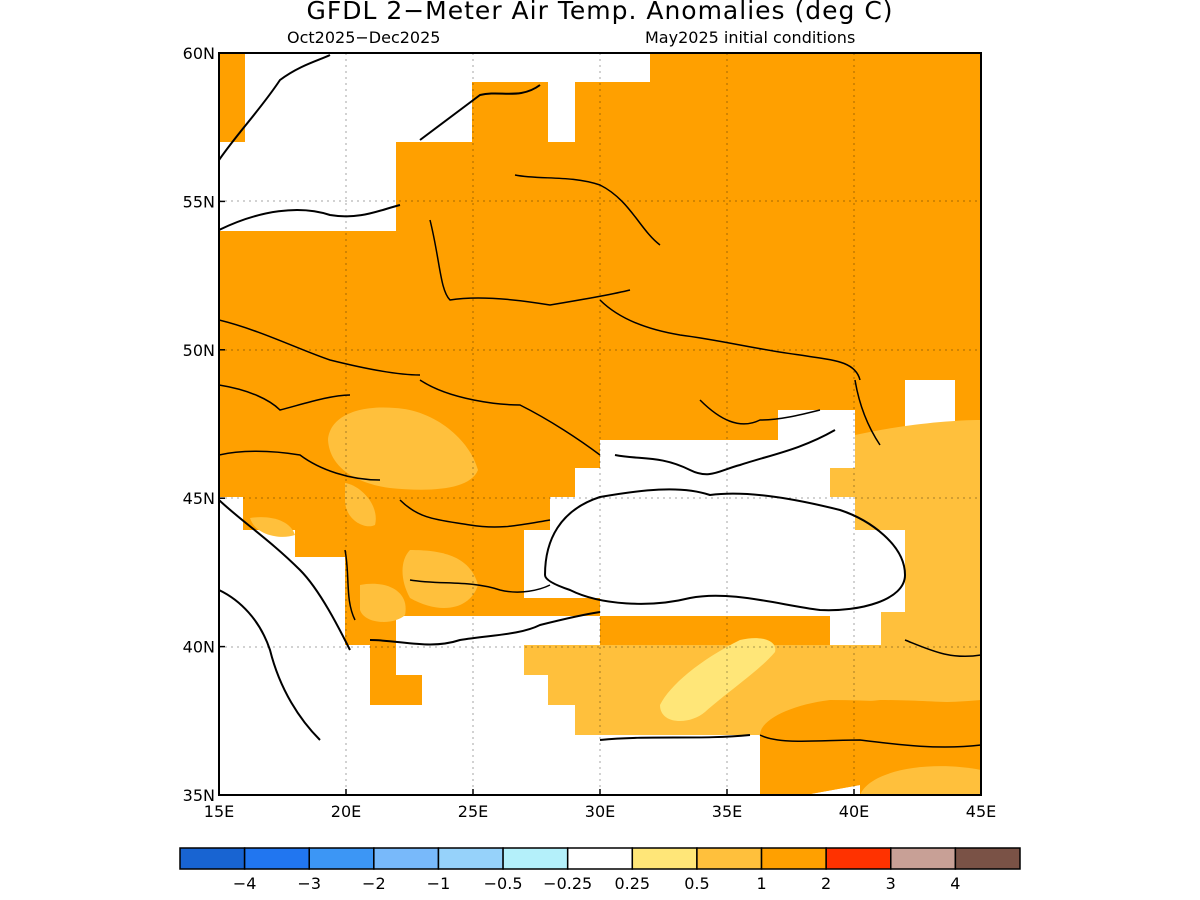 The image size is (1200, 900). Describe the element at coordinates (374, 883) in the screenshot. I see `colorbar-label: −2` at that location.